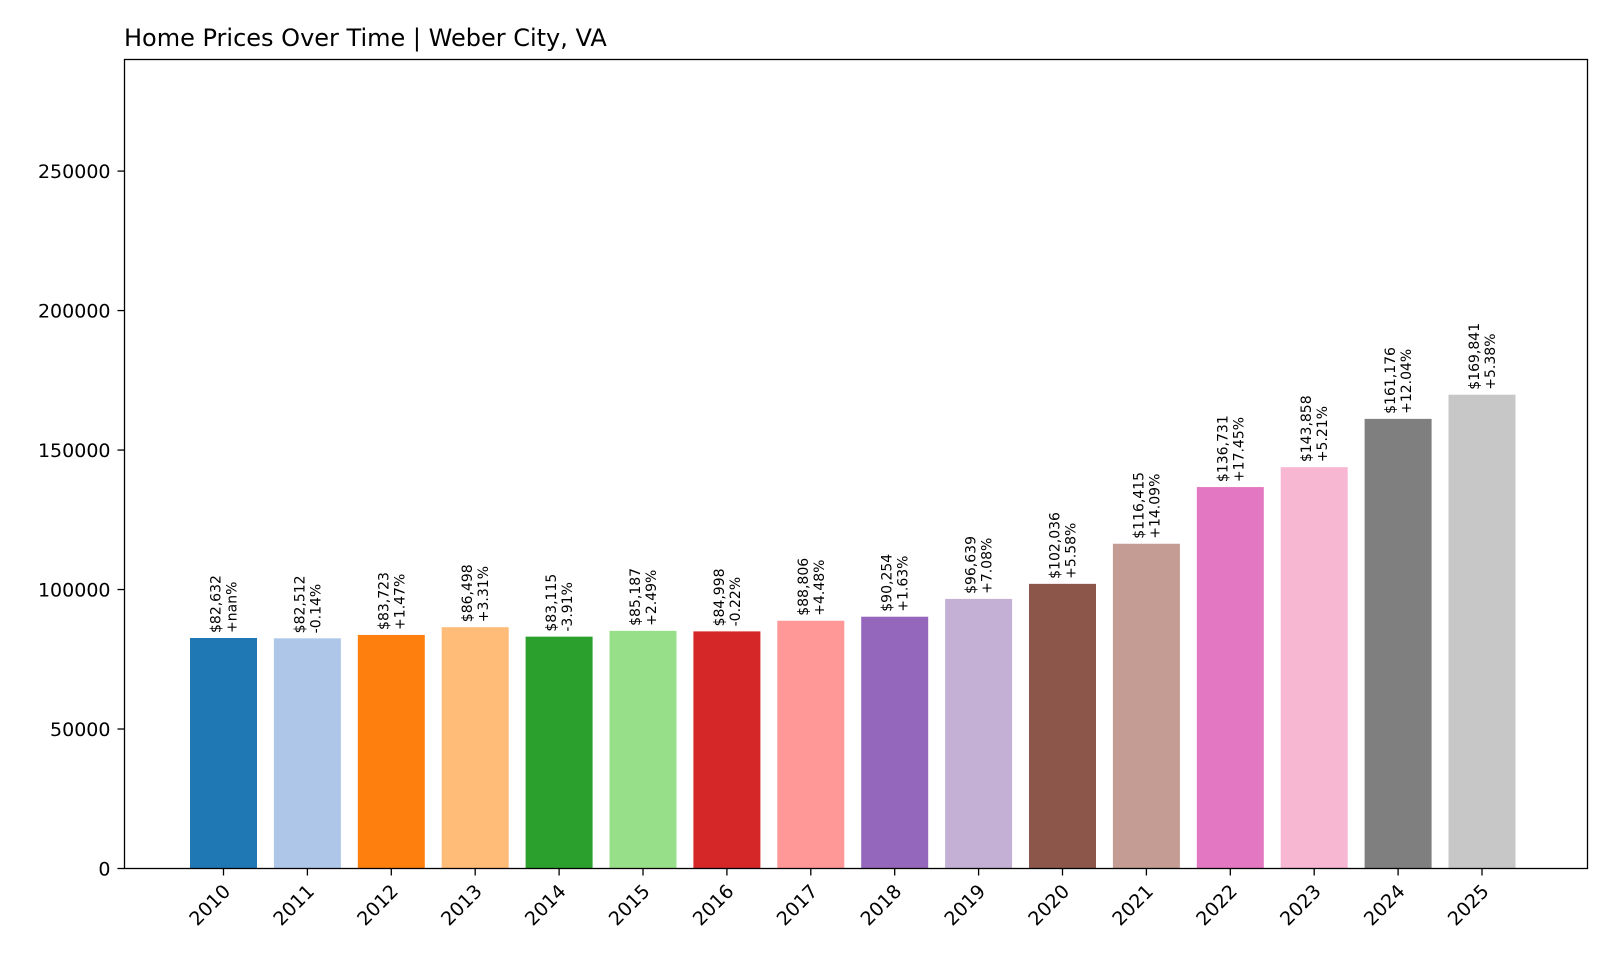 This screenshot has width=1600, height=960. Describe the element at coordinates (307, 753) in the screenshot. I see `bar-2011` at that location.